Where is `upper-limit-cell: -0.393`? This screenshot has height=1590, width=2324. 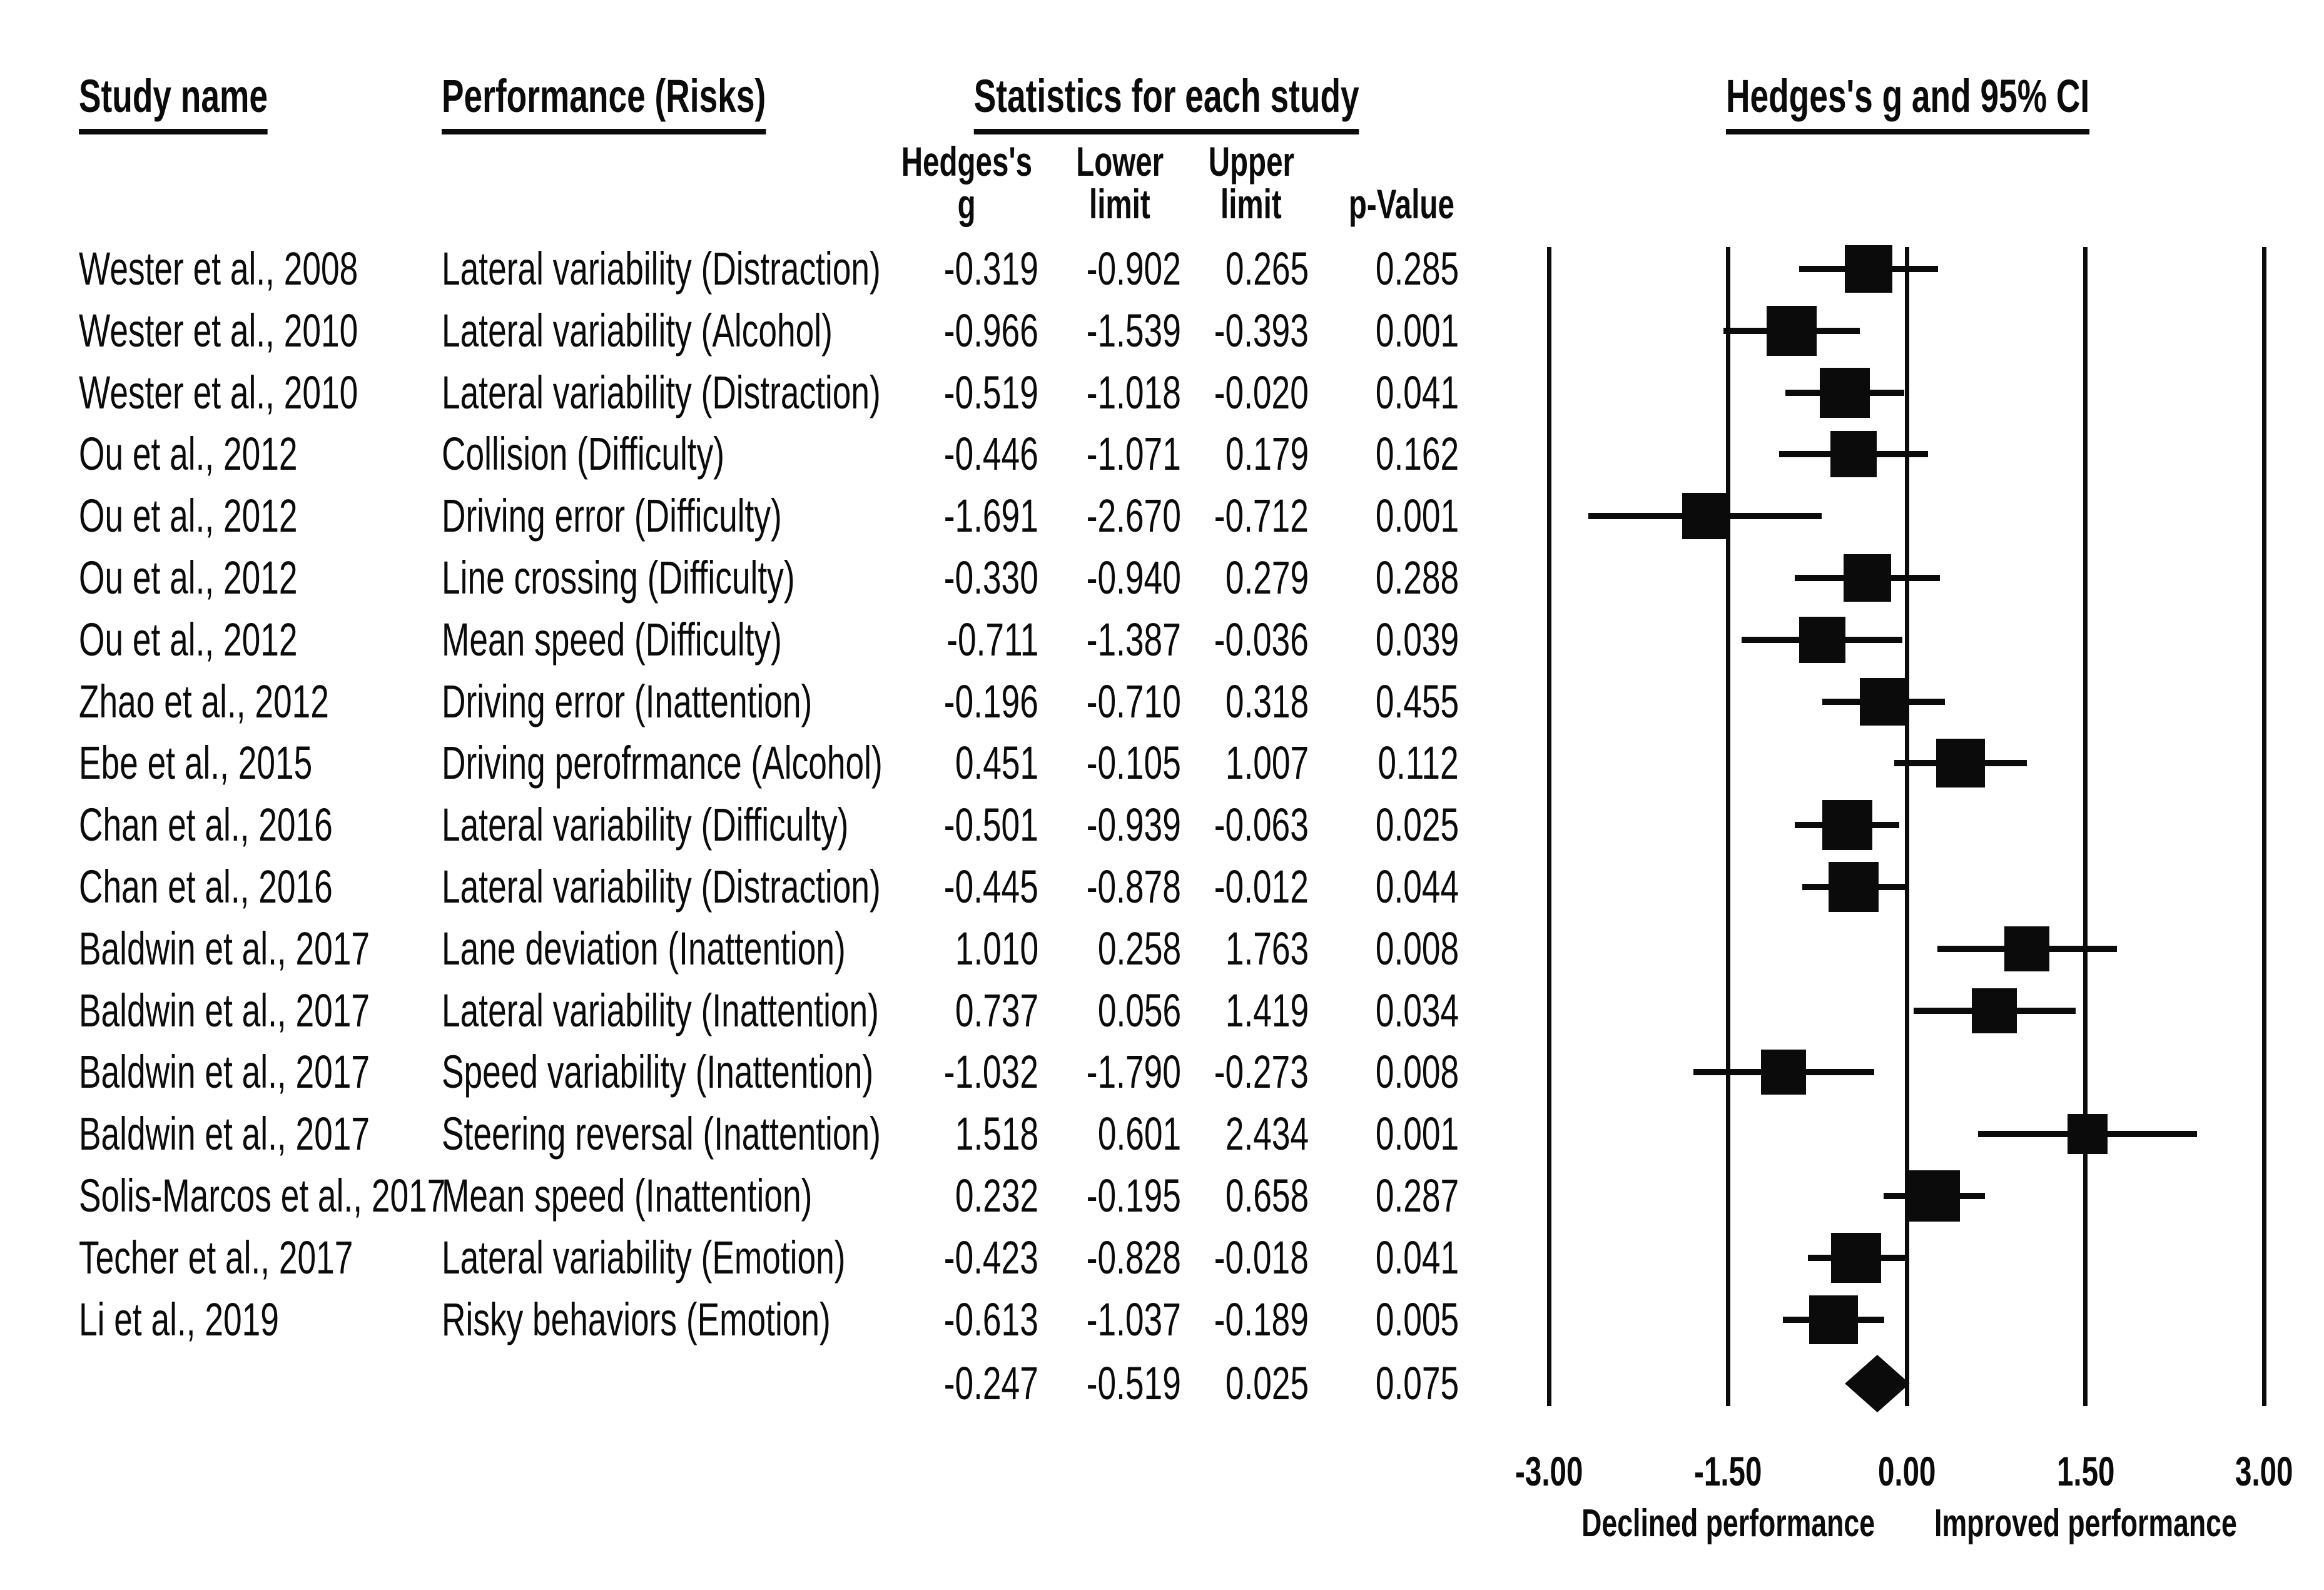 upper-limit-cell: -0.393 is located at coordinates (1177, 331).